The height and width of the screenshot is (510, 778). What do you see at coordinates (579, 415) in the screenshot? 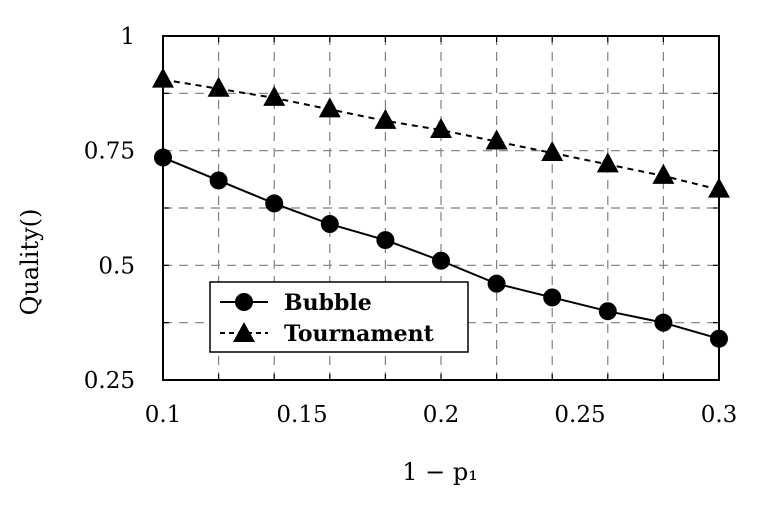
I see `x-tick-label: 0.25` at bounding box center [579, 415].